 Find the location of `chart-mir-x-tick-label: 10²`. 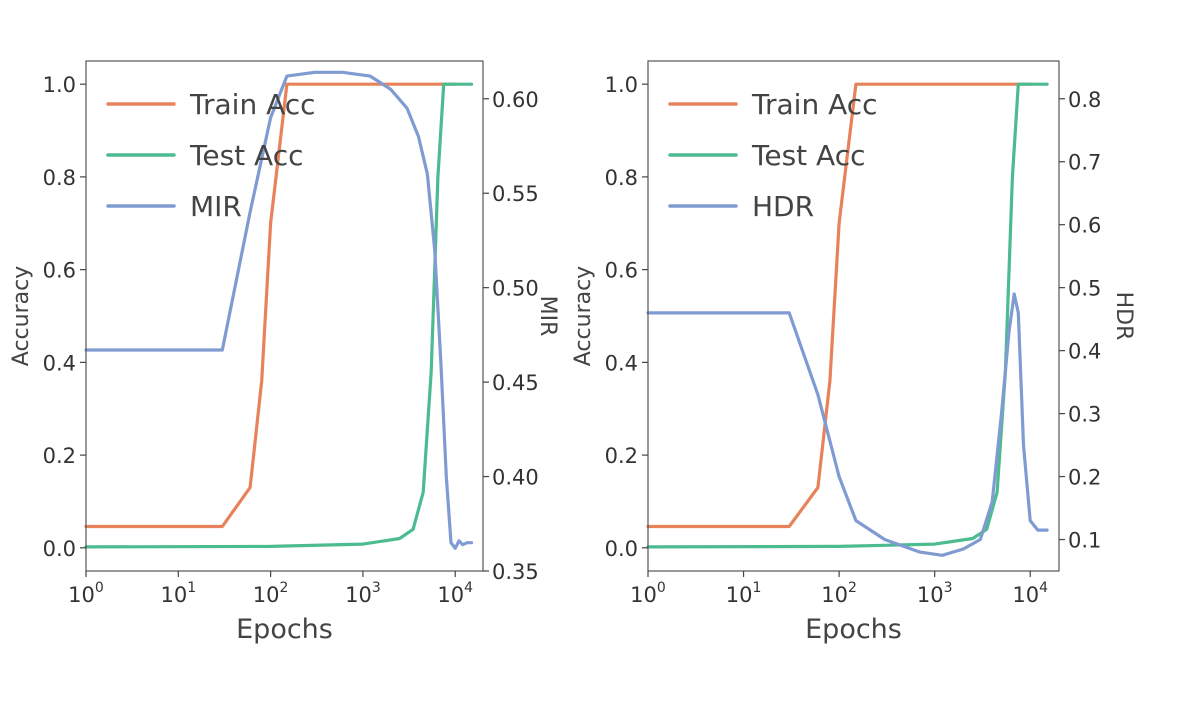

chart-mir-x-tick-label: 10² is located at coordinates (271, 593).